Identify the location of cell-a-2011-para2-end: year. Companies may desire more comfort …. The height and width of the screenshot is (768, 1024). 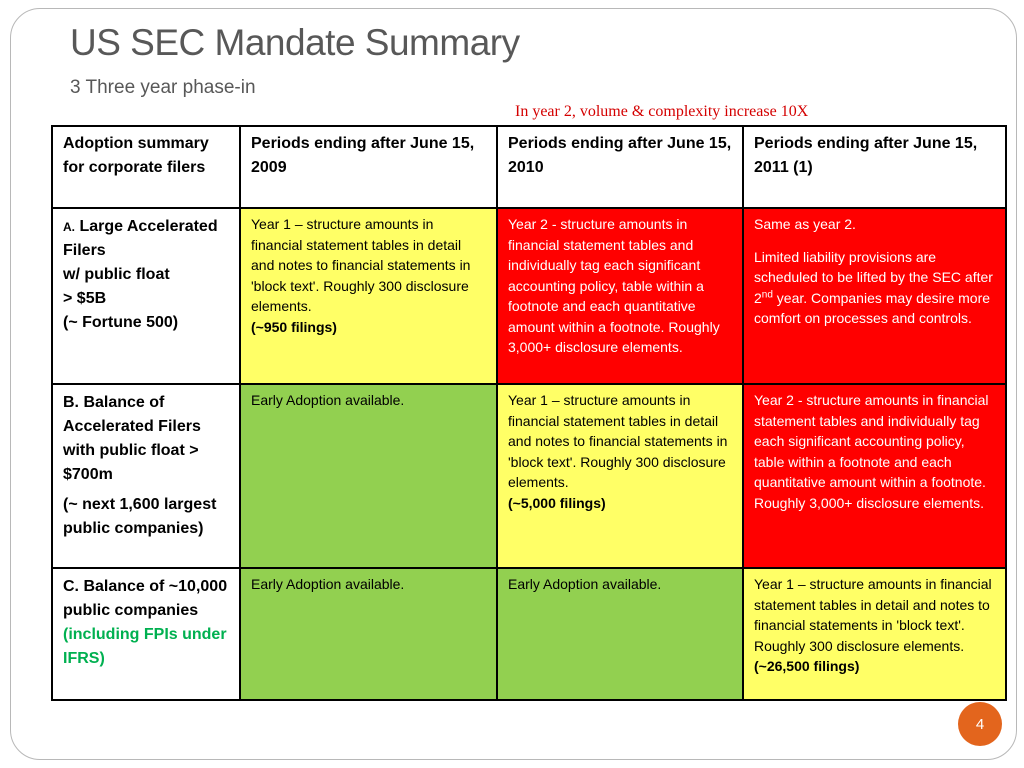
(872, 308).